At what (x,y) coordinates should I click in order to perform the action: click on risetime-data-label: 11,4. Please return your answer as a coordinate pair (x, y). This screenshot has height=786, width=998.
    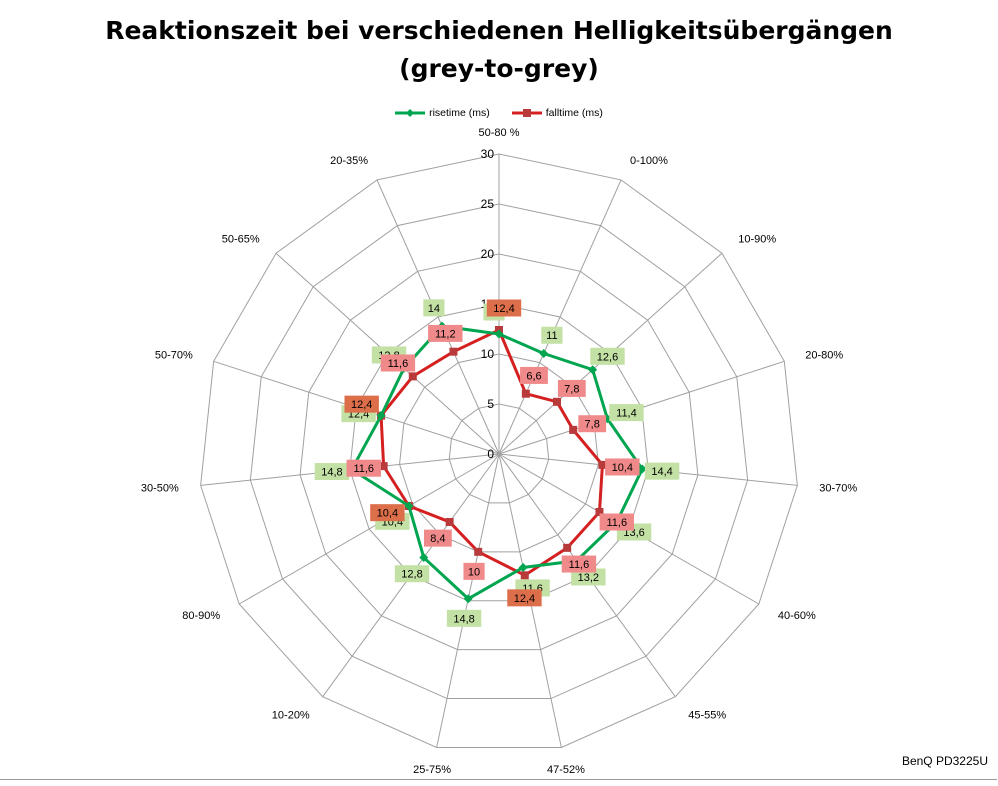
    Looking at the image, I should click on (626, 414).